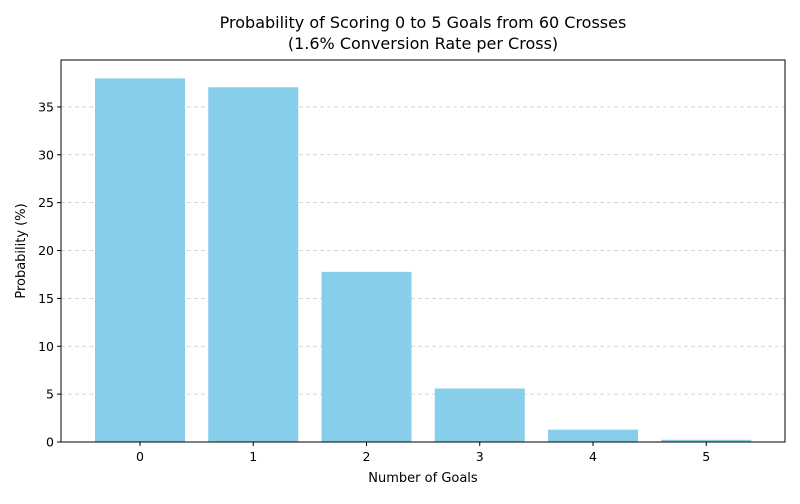 Image resolution: width=800 pixels, height=504 pixels. I want to click on x-tick-label: 3, so click(480, 456).